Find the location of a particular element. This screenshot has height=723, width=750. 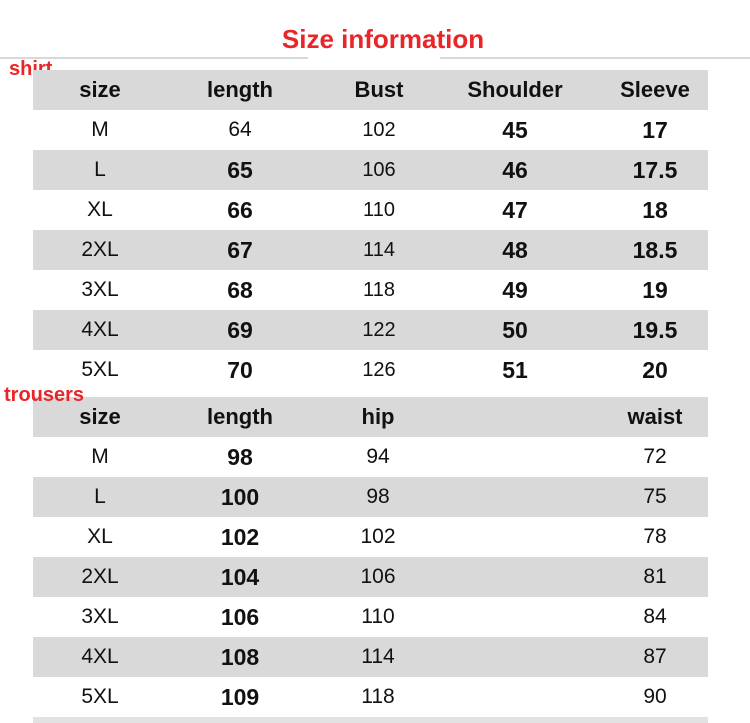

table-cell: 51 is located at coordinates (515, 370).